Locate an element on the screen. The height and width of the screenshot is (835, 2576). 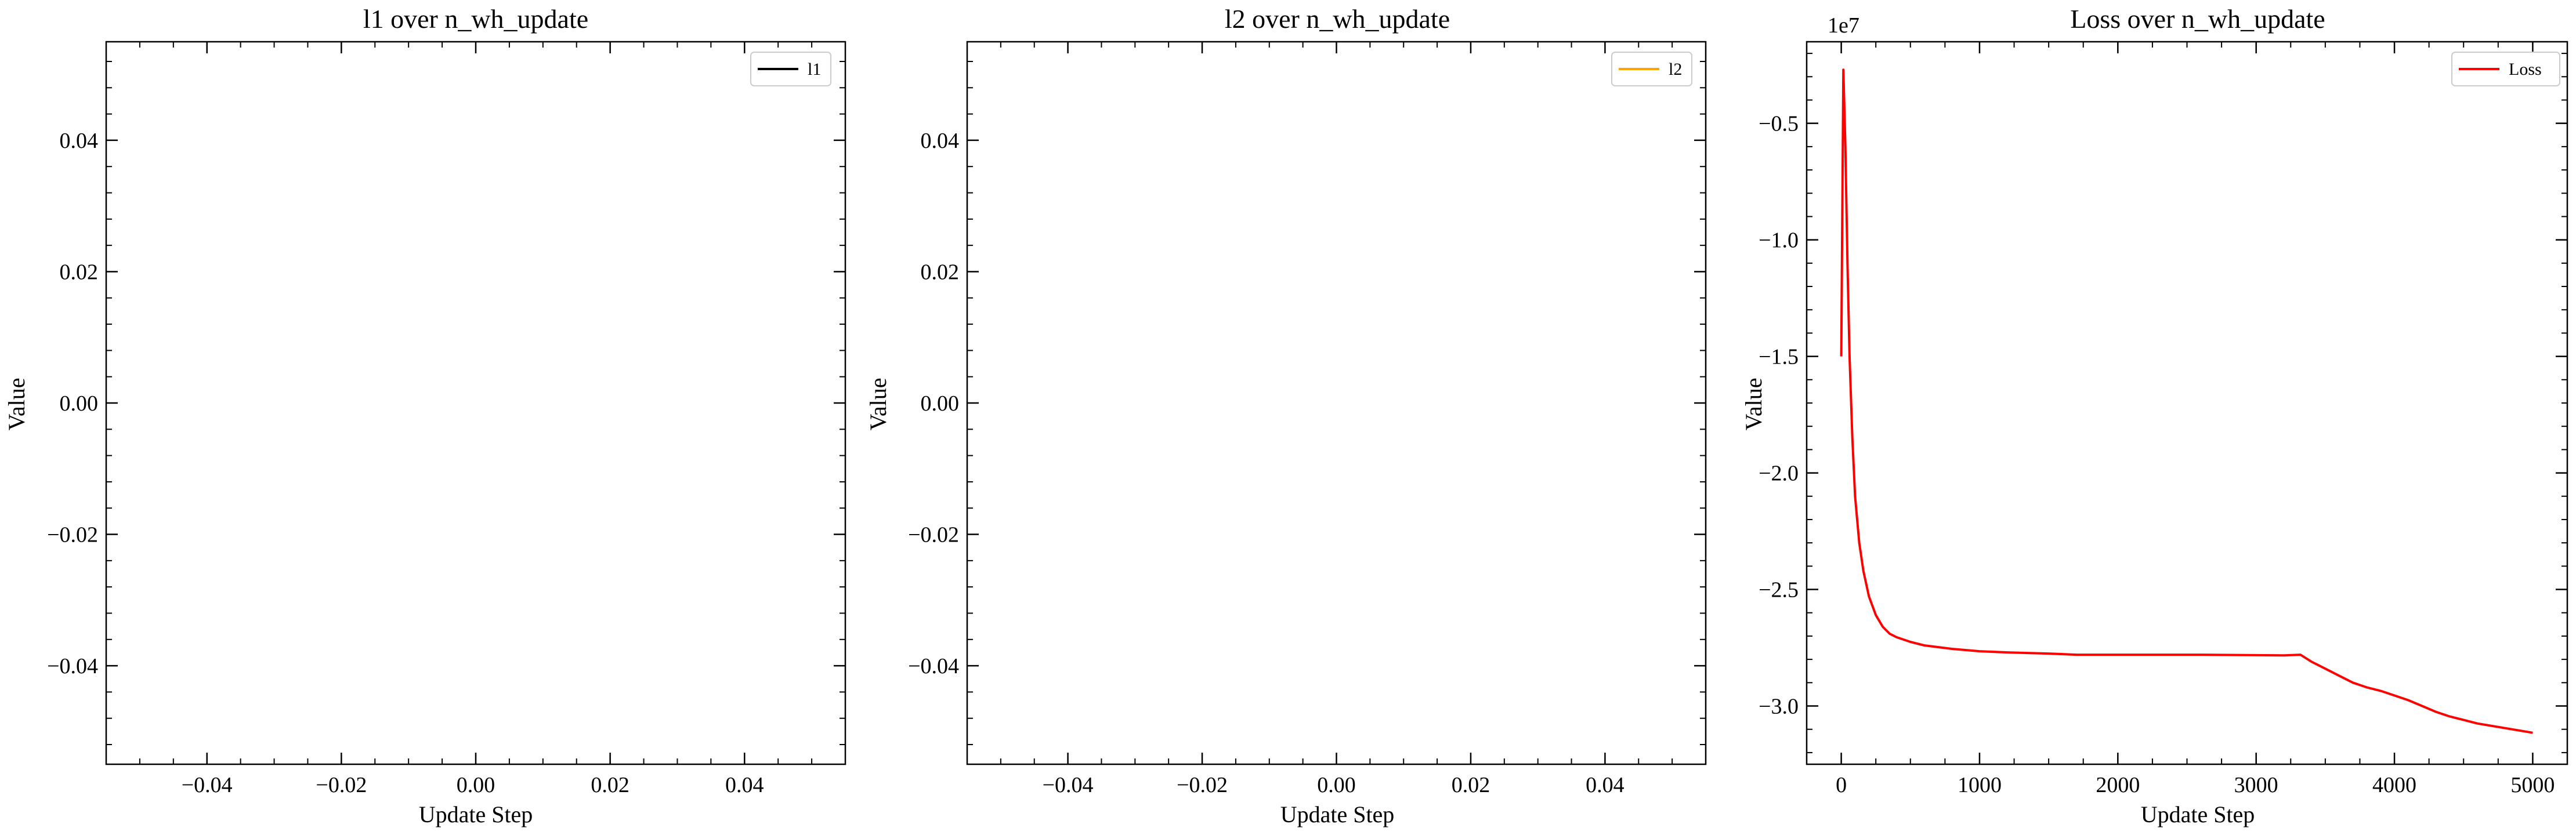
subplot-l1-title: l1 over n_wh_update is located at coordinates (475, 19).